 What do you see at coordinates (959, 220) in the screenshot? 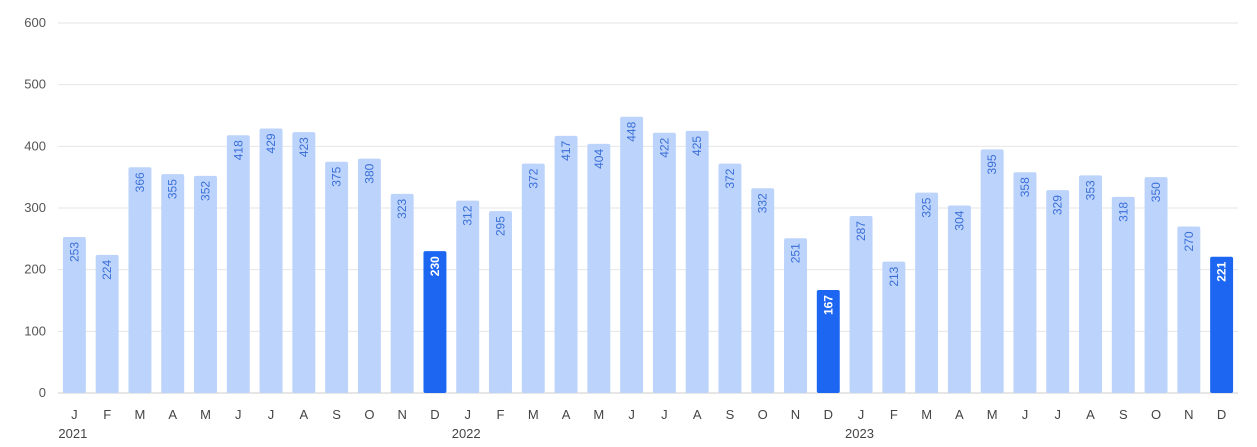
I see `bar-value-label: 304` at bounding box center [959, 220].